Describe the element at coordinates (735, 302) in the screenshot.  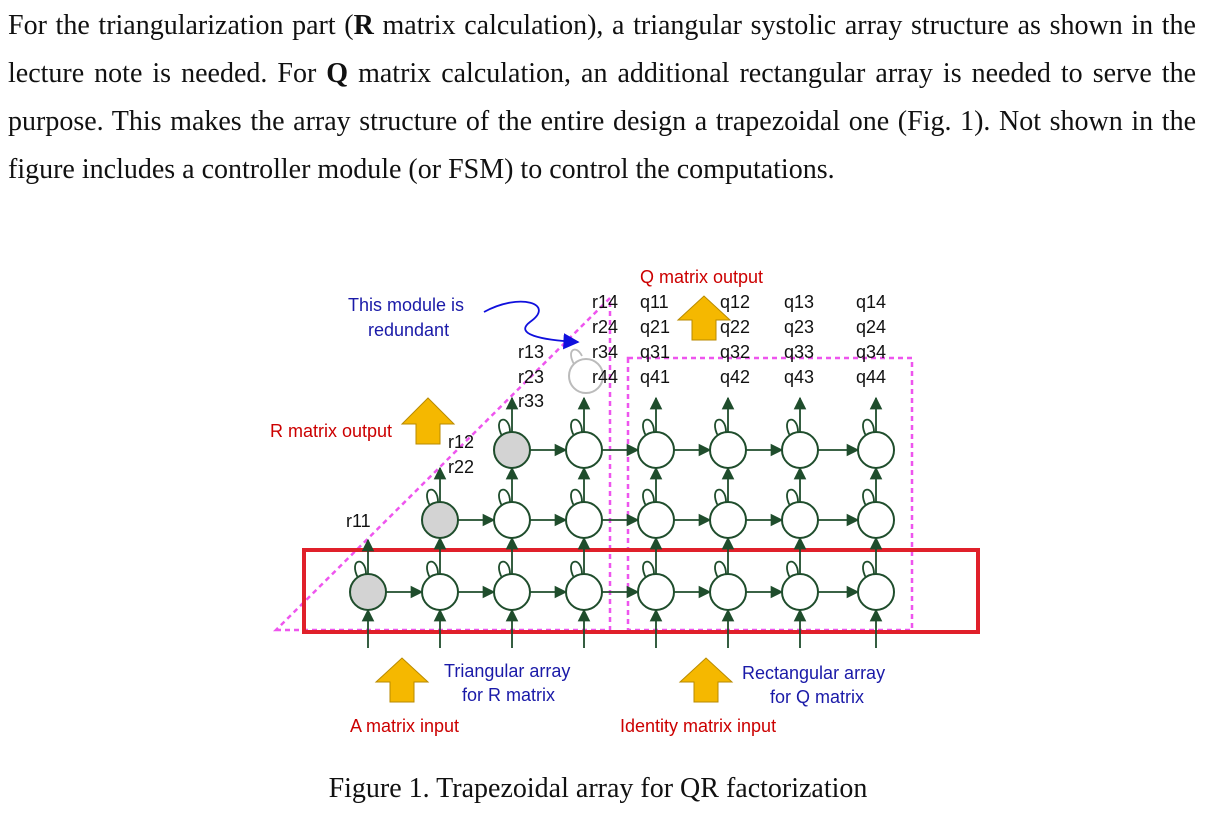
I see `q12-label: q12` at that location.